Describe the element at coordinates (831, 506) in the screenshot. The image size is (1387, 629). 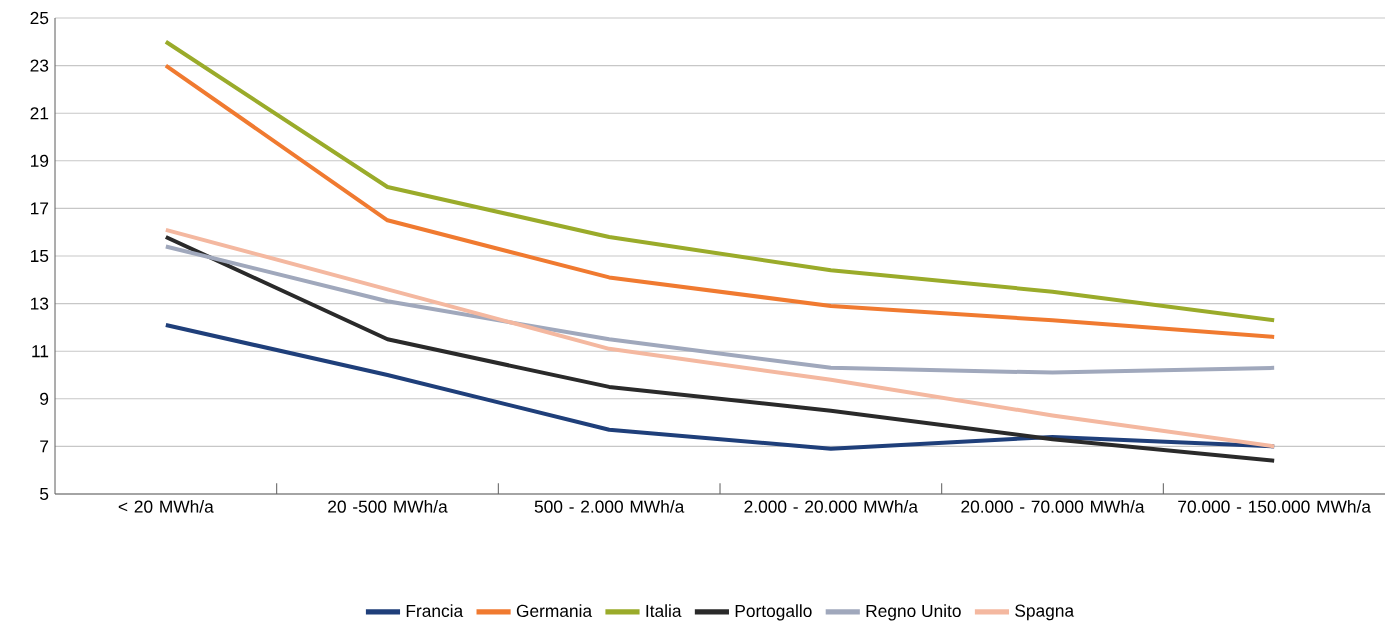
I see `x-tick-label: 2.000 - 20.000 MWh/a` at that location.